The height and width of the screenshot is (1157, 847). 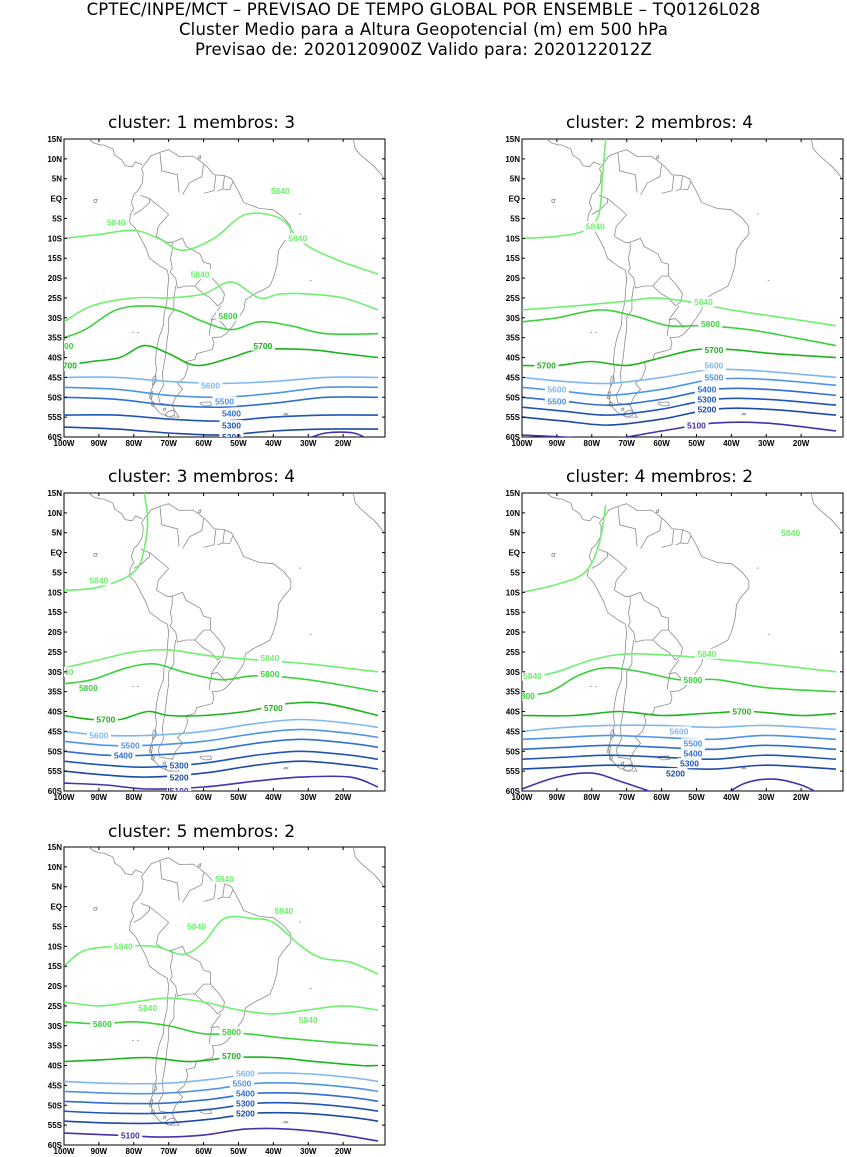 I want to click on contour-label: 5800, so click(x=231, y=1032).